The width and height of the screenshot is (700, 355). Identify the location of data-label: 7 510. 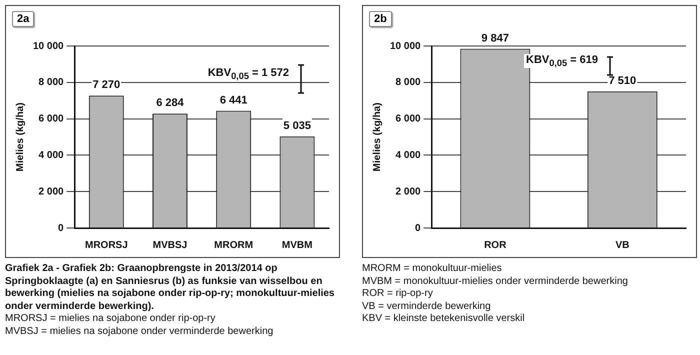
(622, 80).